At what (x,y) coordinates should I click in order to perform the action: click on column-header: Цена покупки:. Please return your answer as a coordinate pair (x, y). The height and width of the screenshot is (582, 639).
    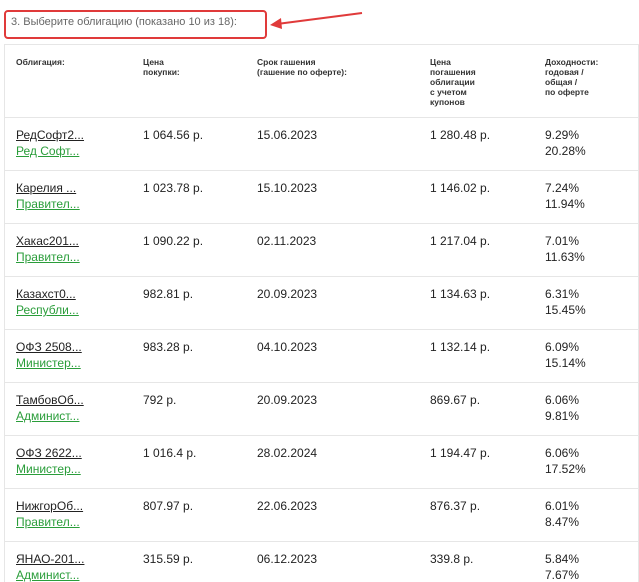
    Looking at the image, I should click on (161, 67).